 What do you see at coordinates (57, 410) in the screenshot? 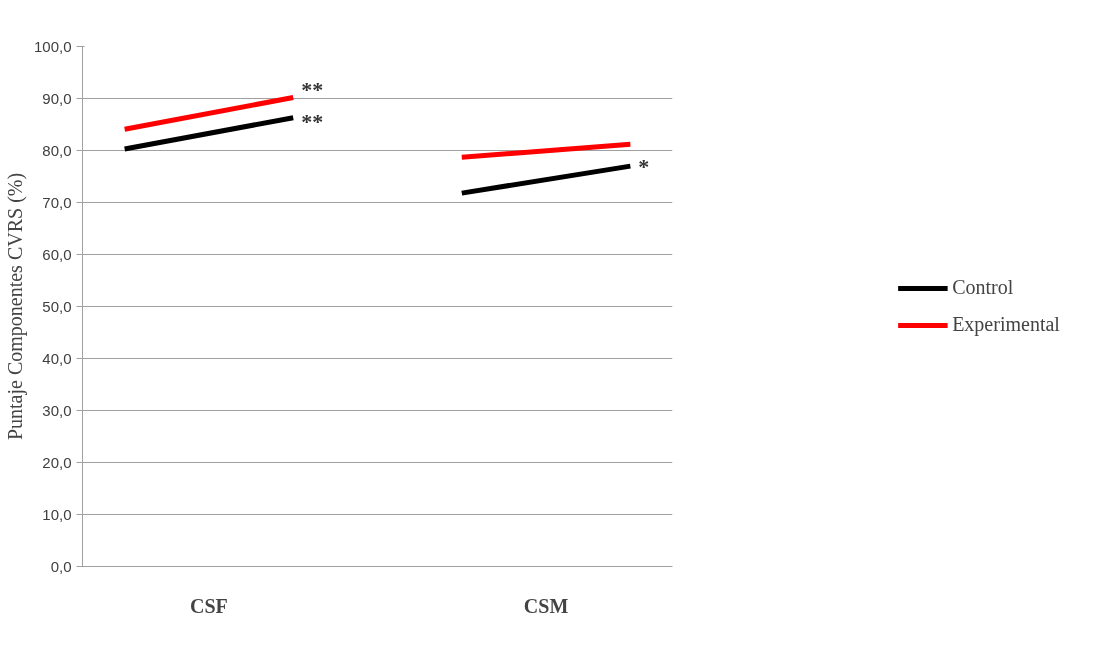
I see `y-tick-label: 30,0` at bounding box center [57, 410].